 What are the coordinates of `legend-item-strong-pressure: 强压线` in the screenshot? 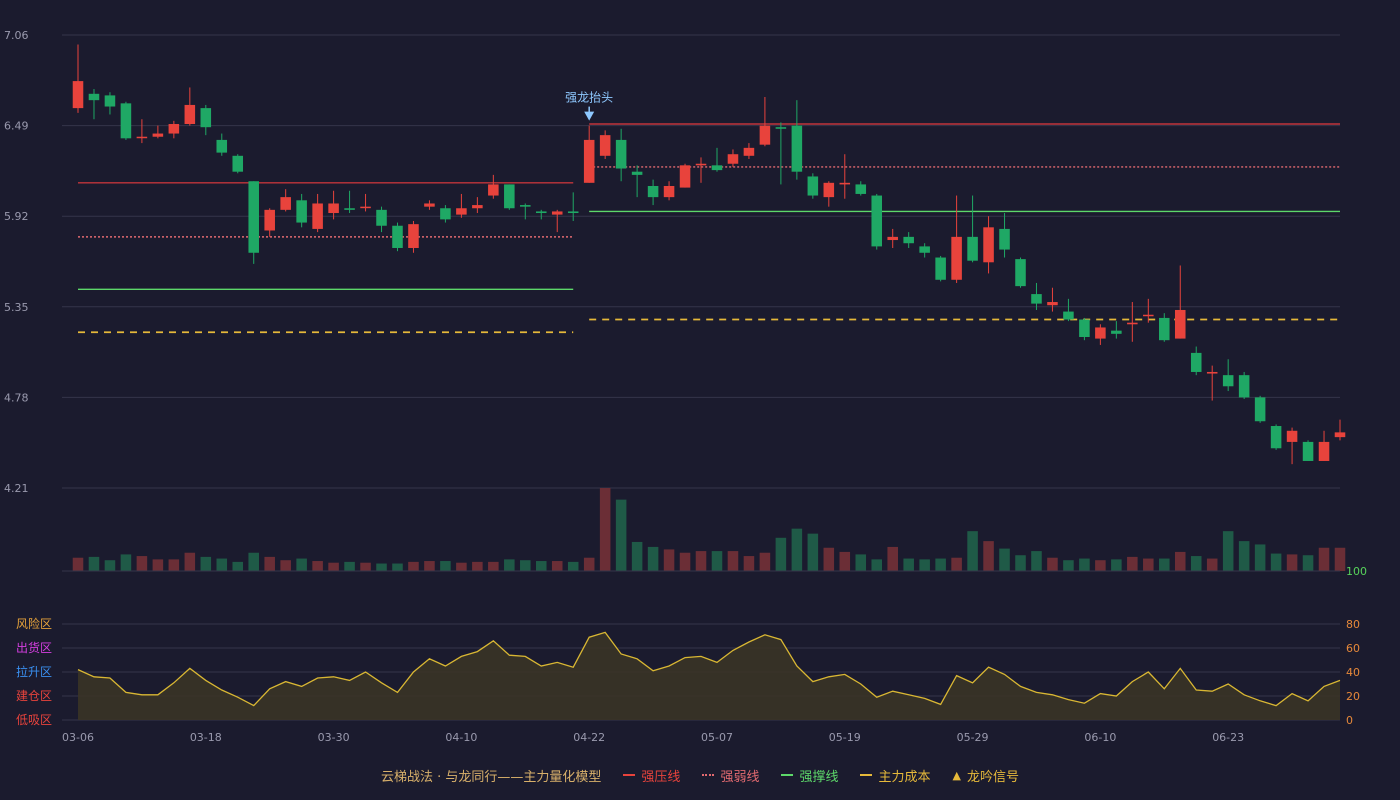 It's located at (651, 775).